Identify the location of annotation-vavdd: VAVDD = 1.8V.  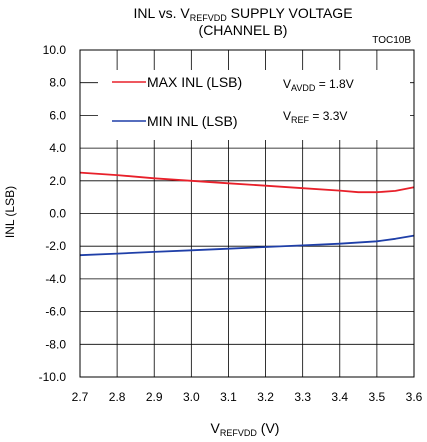
(318, 85).